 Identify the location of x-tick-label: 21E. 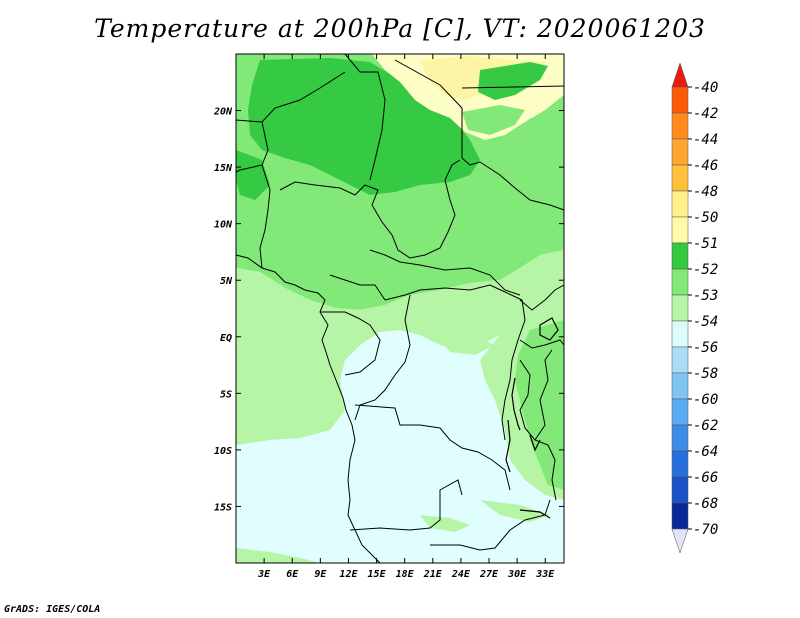
(433, 574).